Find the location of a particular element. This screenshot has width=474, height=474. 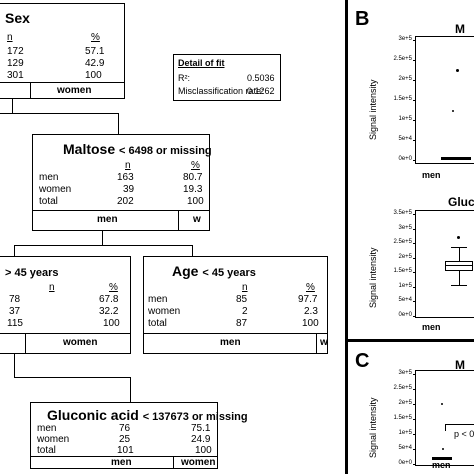

cell-n: 172 is located at coordinates (15, 51).